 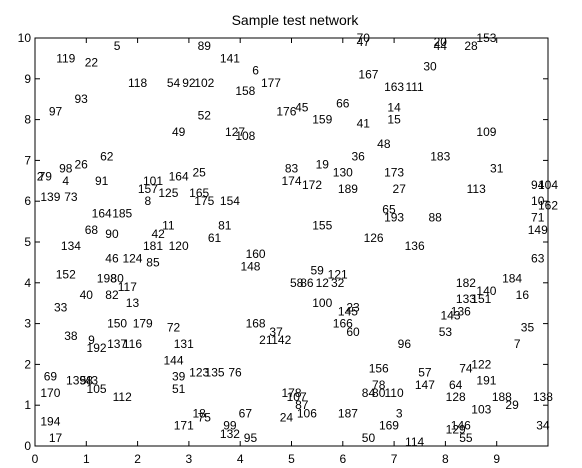 I want to click on node-label: 179, so click(x=143, y=324).